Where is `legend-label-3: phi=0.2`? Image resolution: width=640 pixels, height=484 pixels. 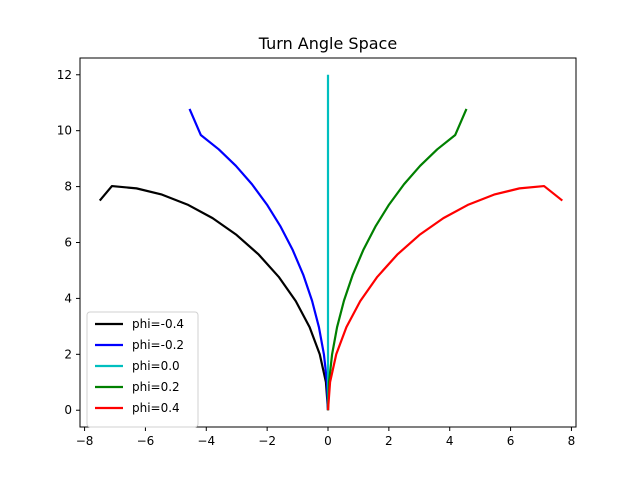
legend-label-3: phi=0.2 is located at coordinates (156, 387).